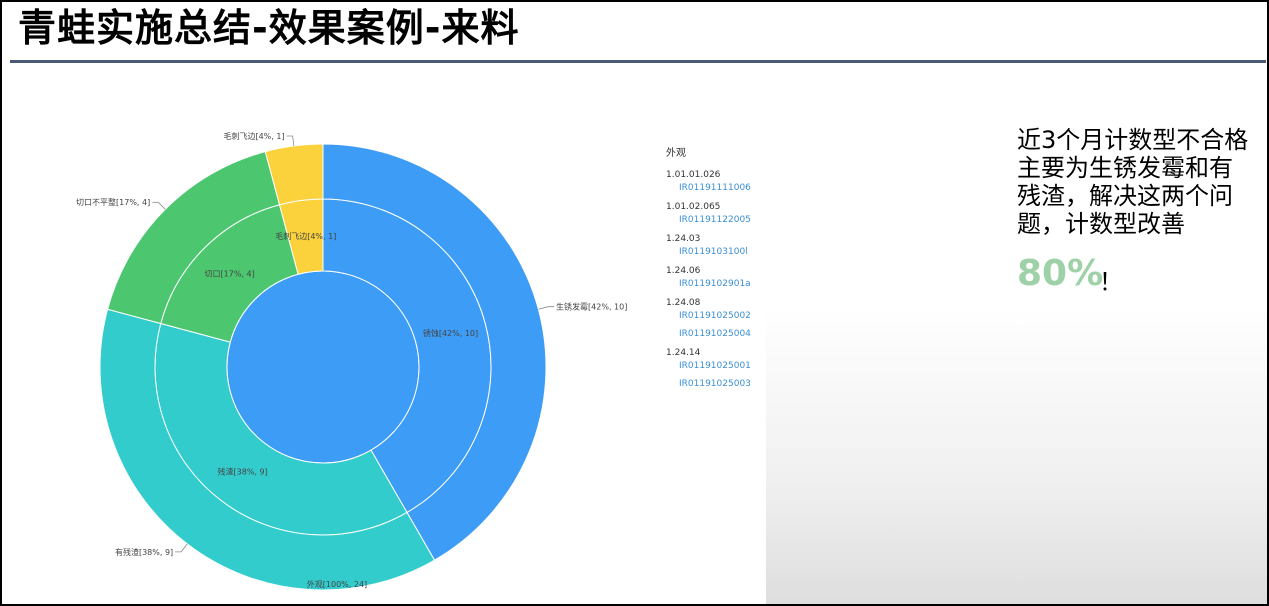 This screenshot has height=606, width=1269. I want to click on summary-line: 主要为生锈发霉和有, so click(1125, 168).